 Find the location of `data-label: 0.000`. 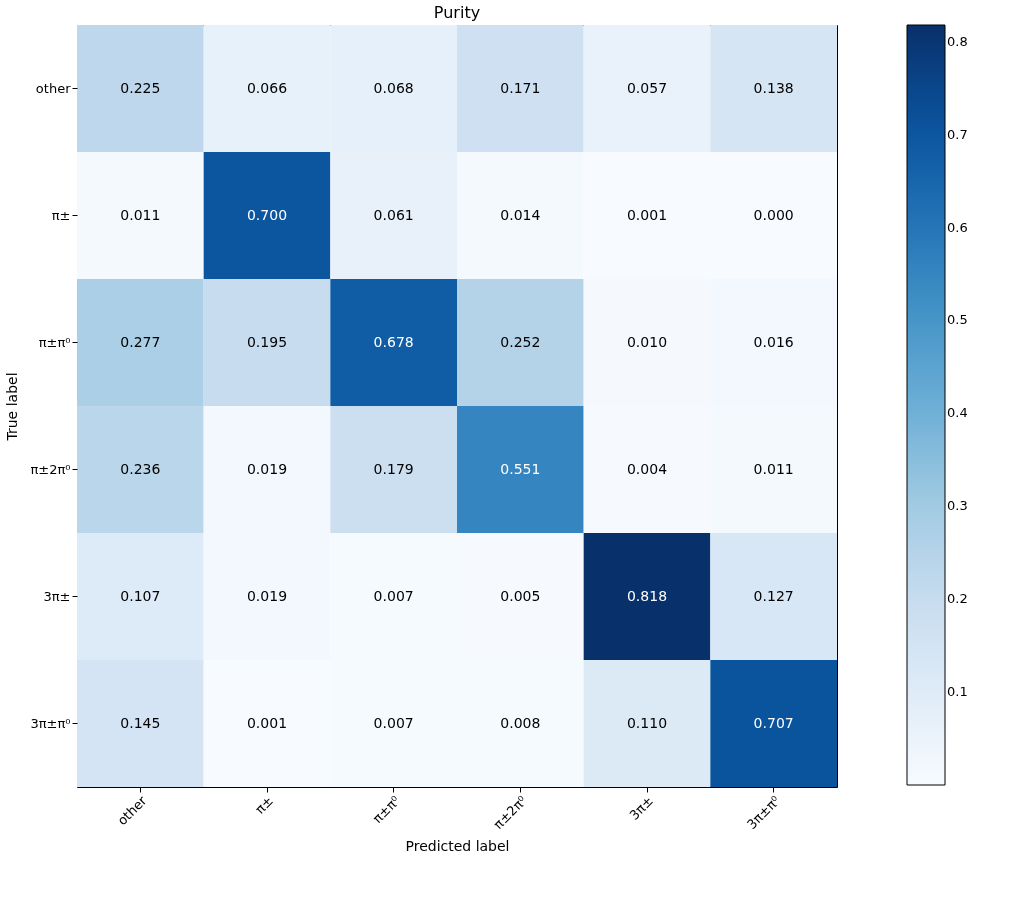

data-label: 0.000 is located at coordinates (773, 214).